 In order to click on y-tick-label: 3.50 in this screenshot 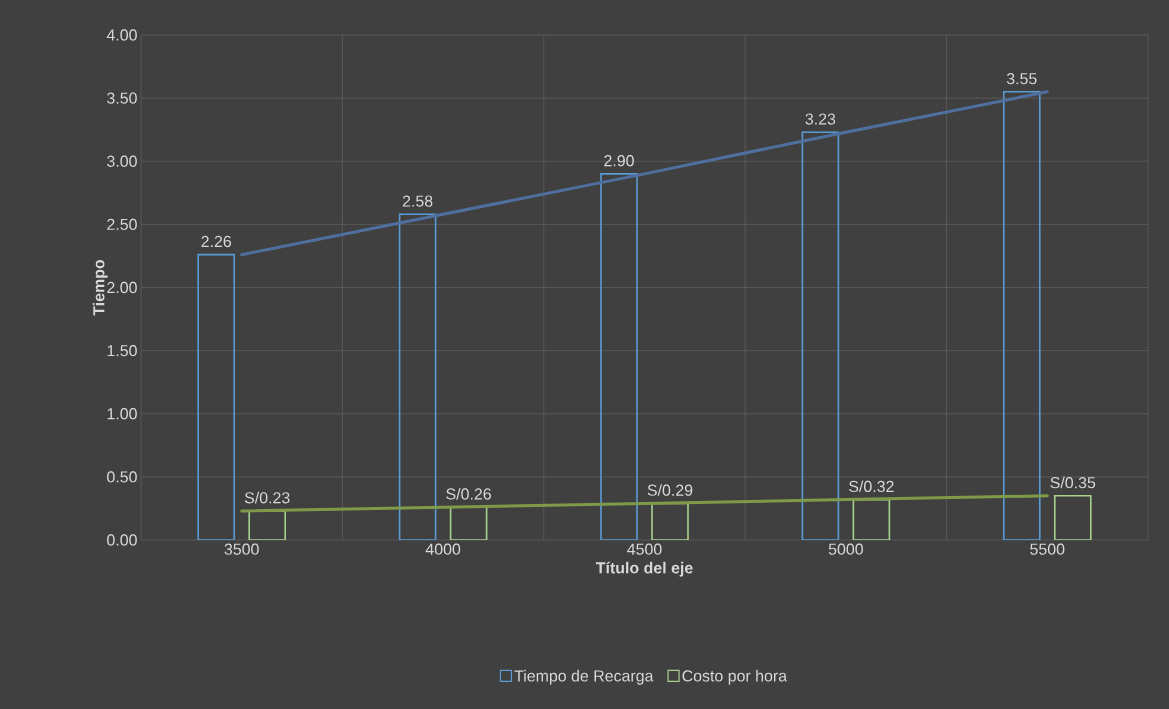, I will do `click(122, 98)`.